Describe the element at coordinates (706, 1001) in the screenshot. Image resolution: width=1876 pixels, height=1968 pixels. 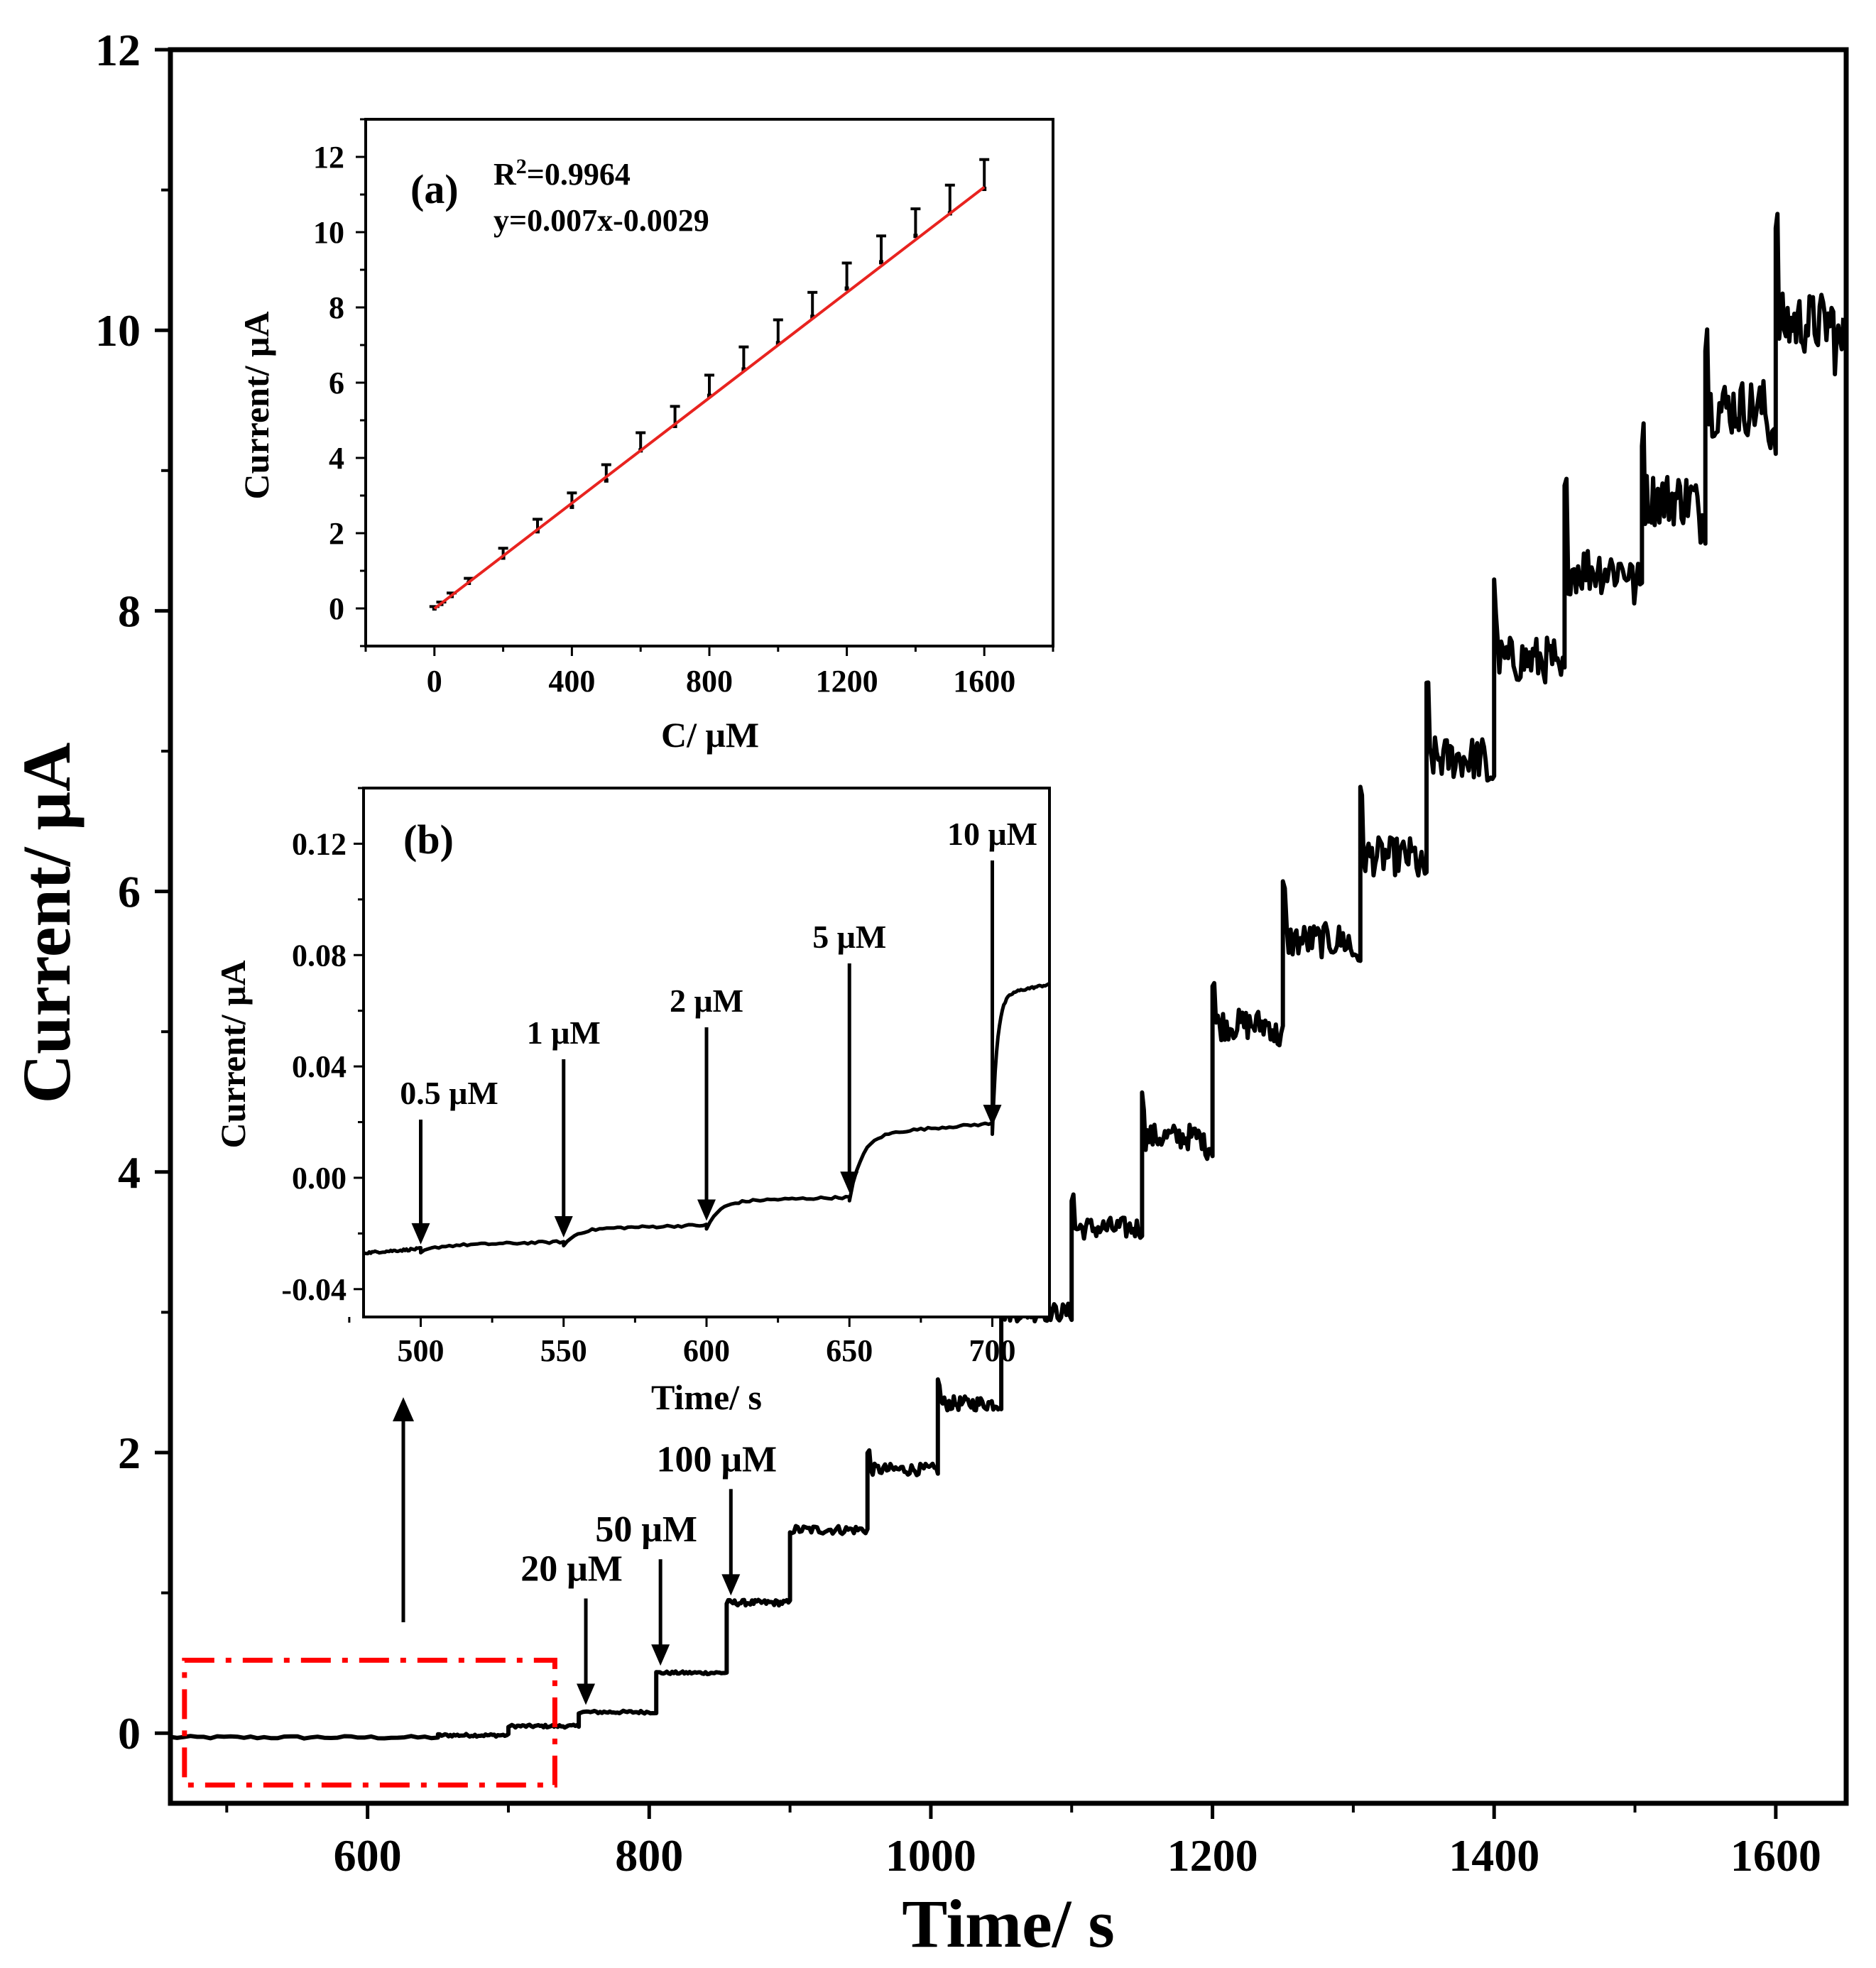
I see `inset-b-annotation-label: 2 μM` at that location.